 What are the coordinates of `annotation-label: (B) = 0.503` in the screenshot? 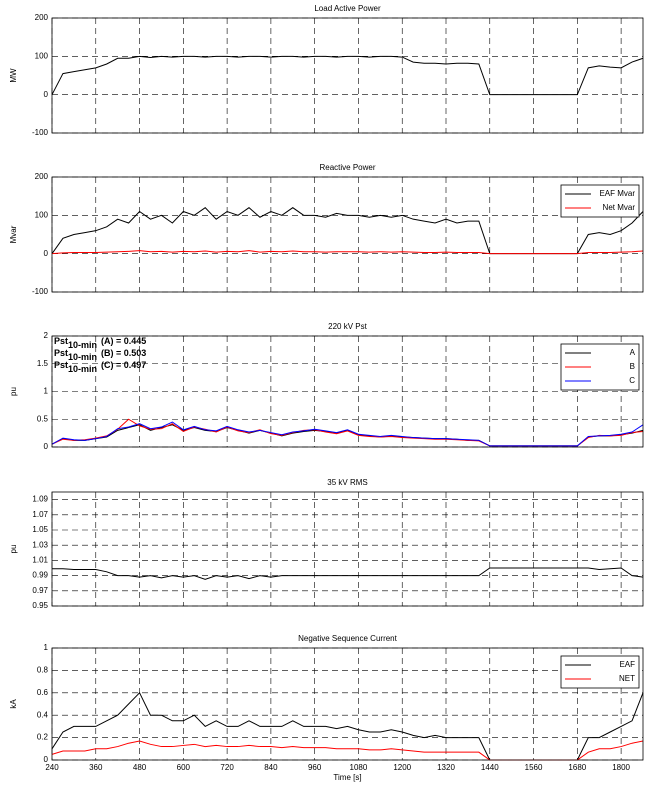 It's located at (123, 353).